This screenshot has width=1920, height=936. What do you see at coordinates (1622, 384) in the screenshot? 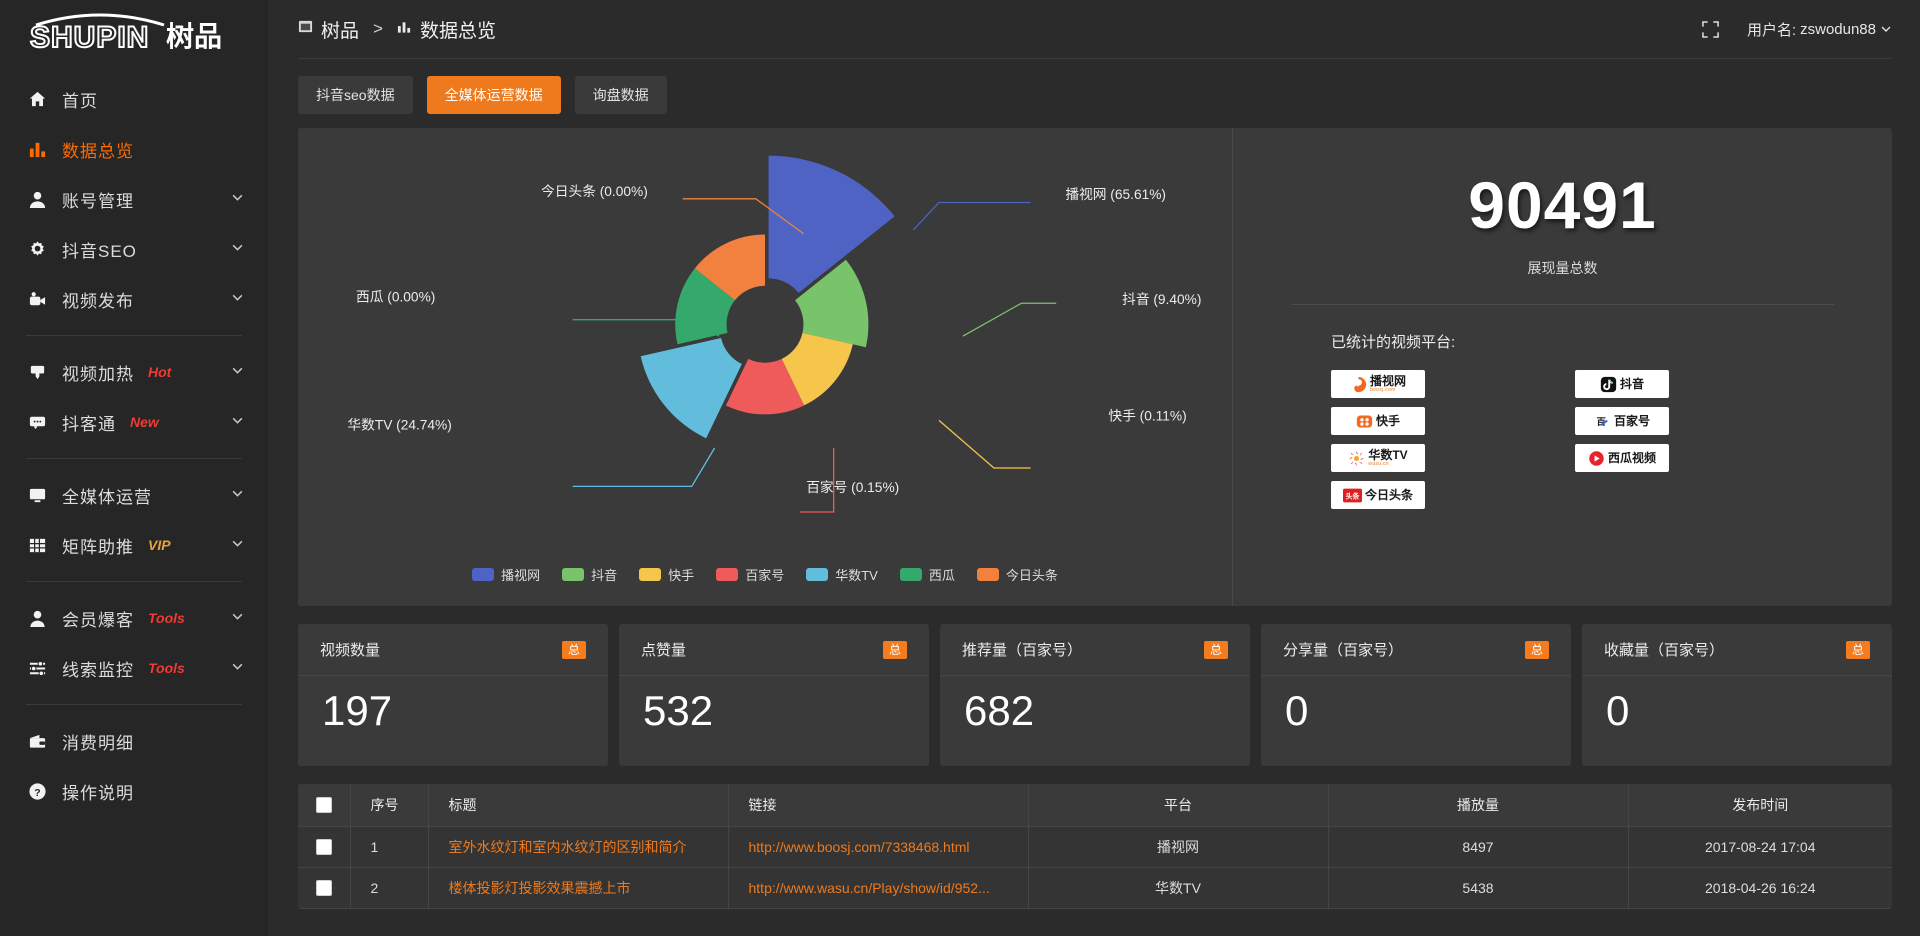
I see `platform-badge-douyin: 抖音` at bounding box center [1622, 384].